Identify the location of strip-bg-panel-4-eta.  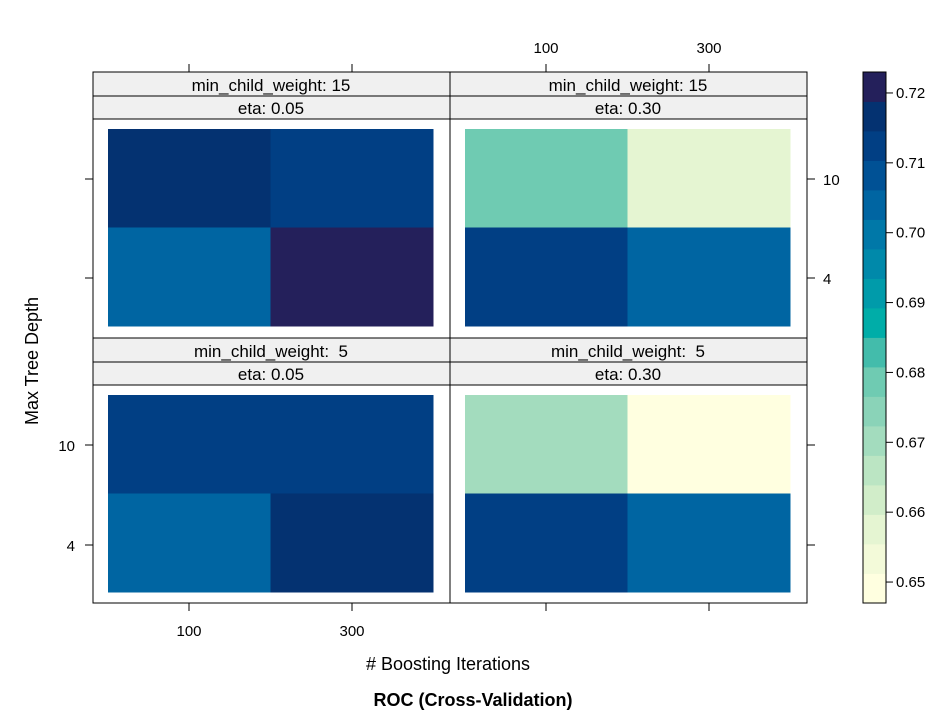
(628, 373).